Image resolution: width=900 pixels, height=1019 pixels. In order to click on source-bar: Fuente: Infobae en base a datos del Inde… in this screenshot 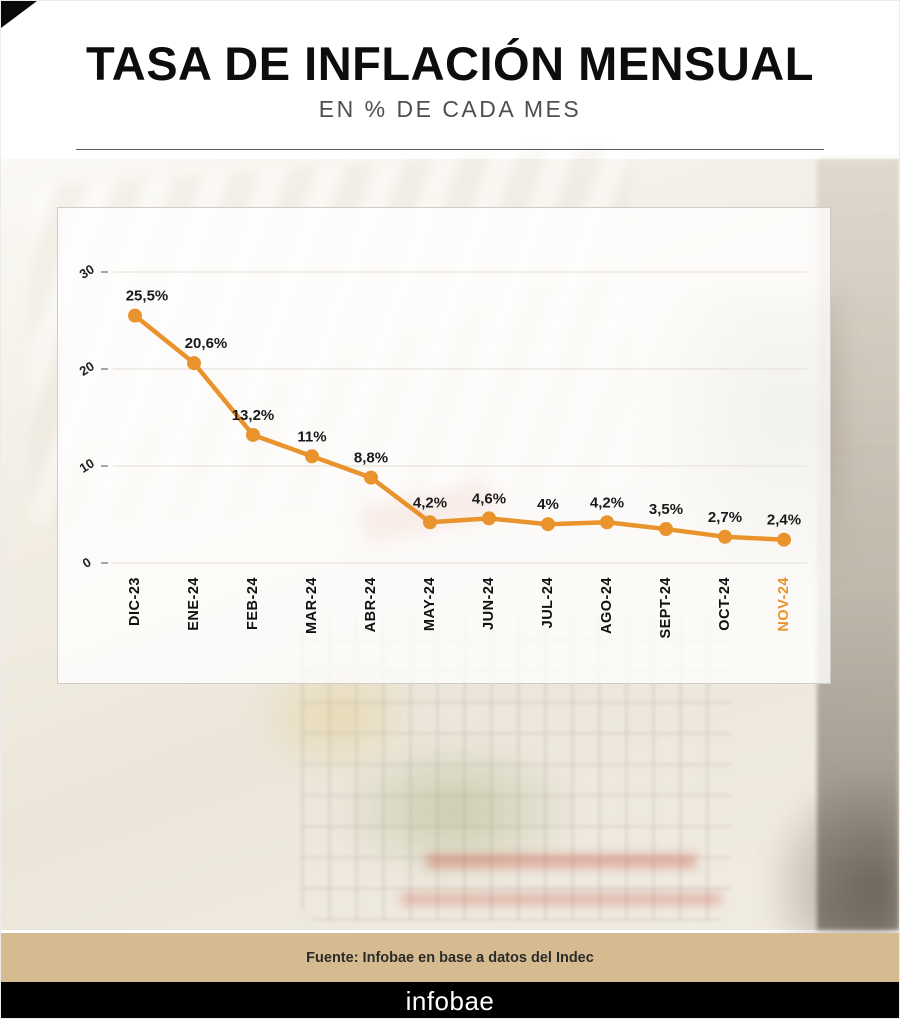, I will do `click(450, 957)`.